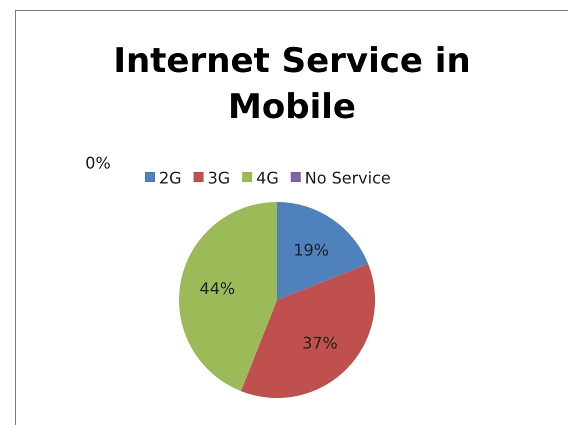  Describe the element at coordinates (218, 288) in the screenshot. I see `data-label: 44%` at that location.